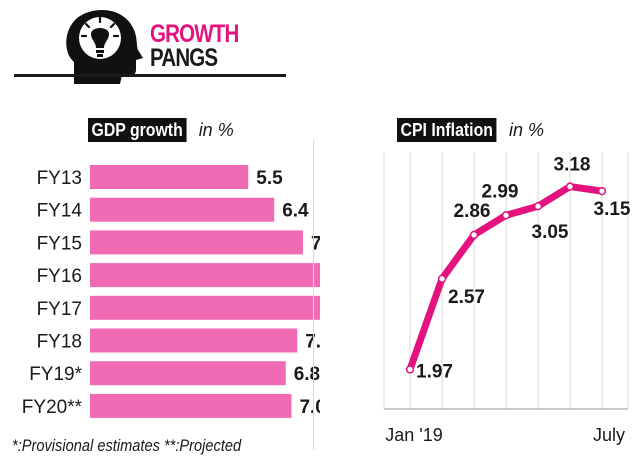 The height and width of the screenshot is (470, 640). I want to click on gdp-category-label: FY15, so click(59, 243).